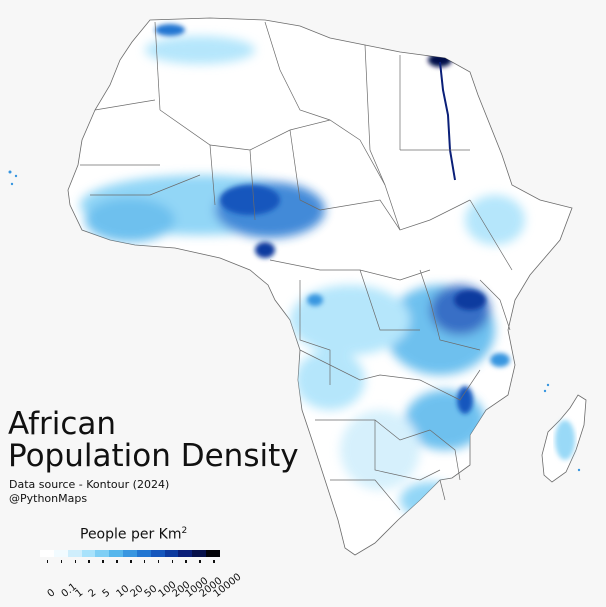  Describe the element at coordinates (106, 593) in the screenshot. I see `legend-tick-label: 5` at that location.